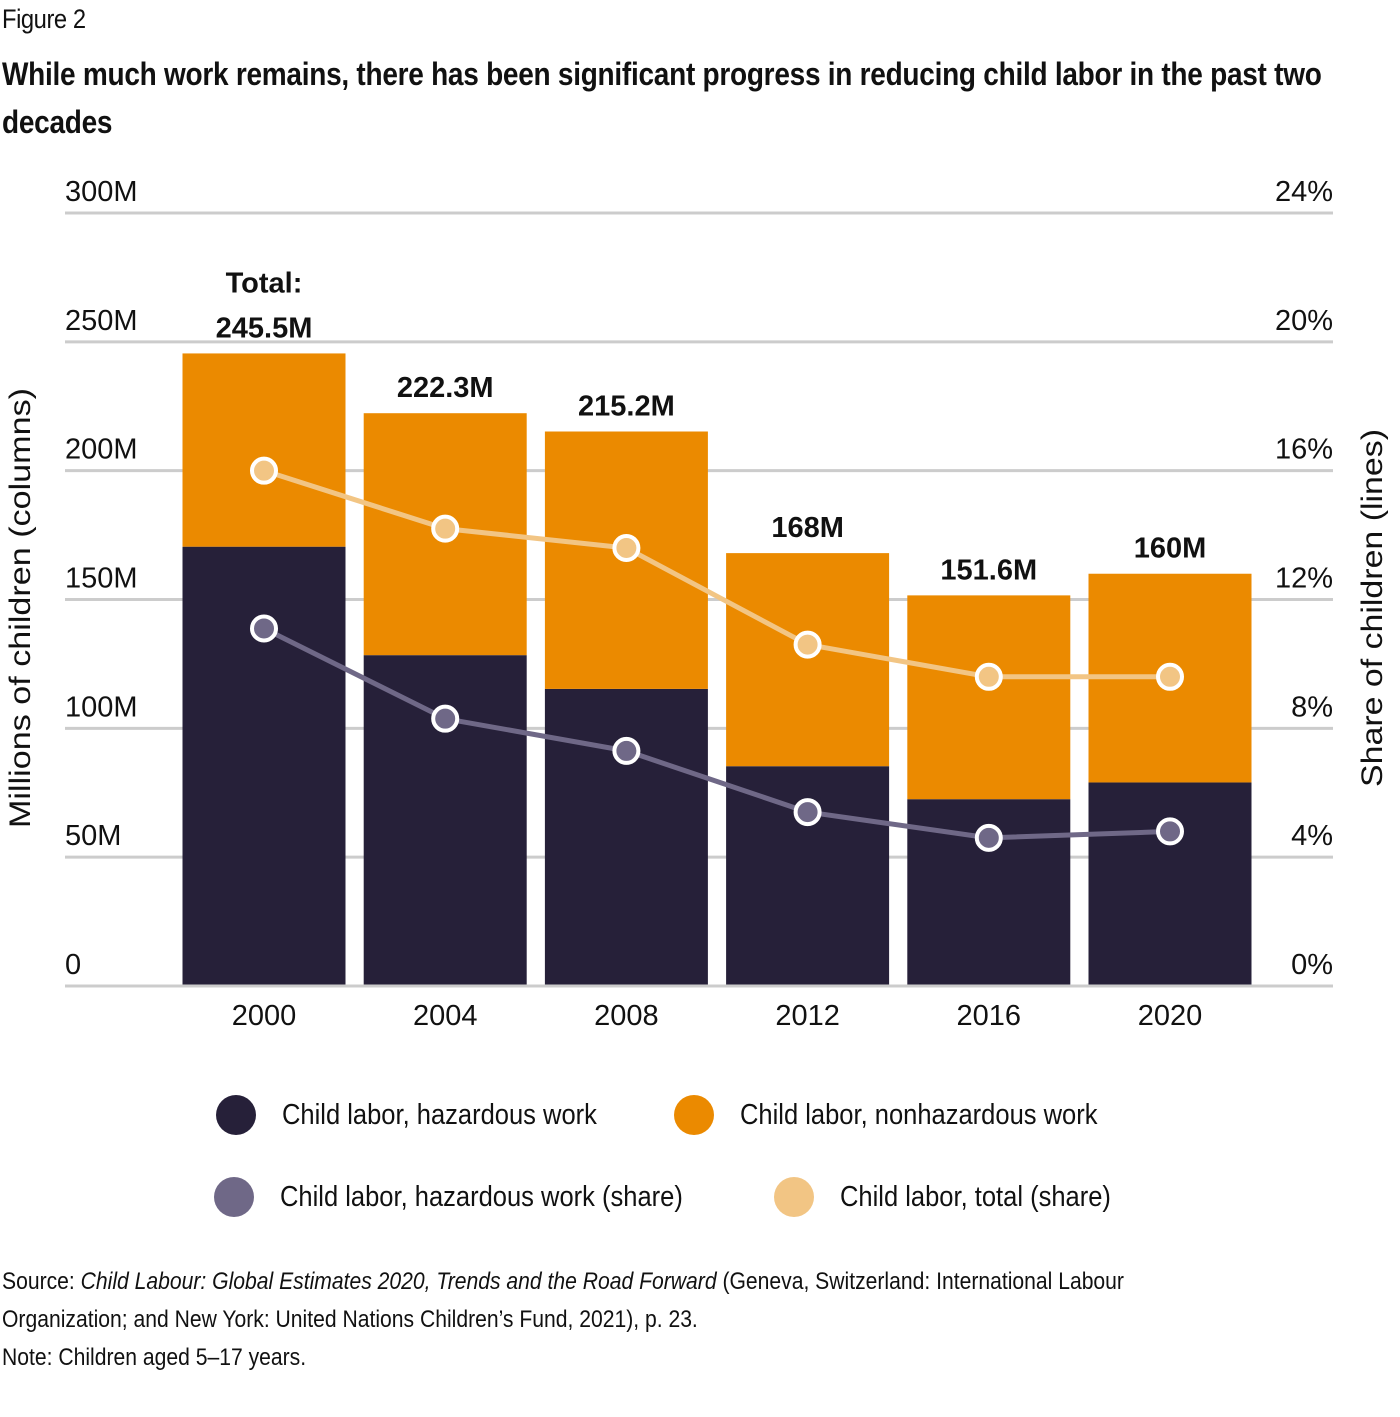  I want to click on y-tick-label-right: 20%, so click(1304, 321).